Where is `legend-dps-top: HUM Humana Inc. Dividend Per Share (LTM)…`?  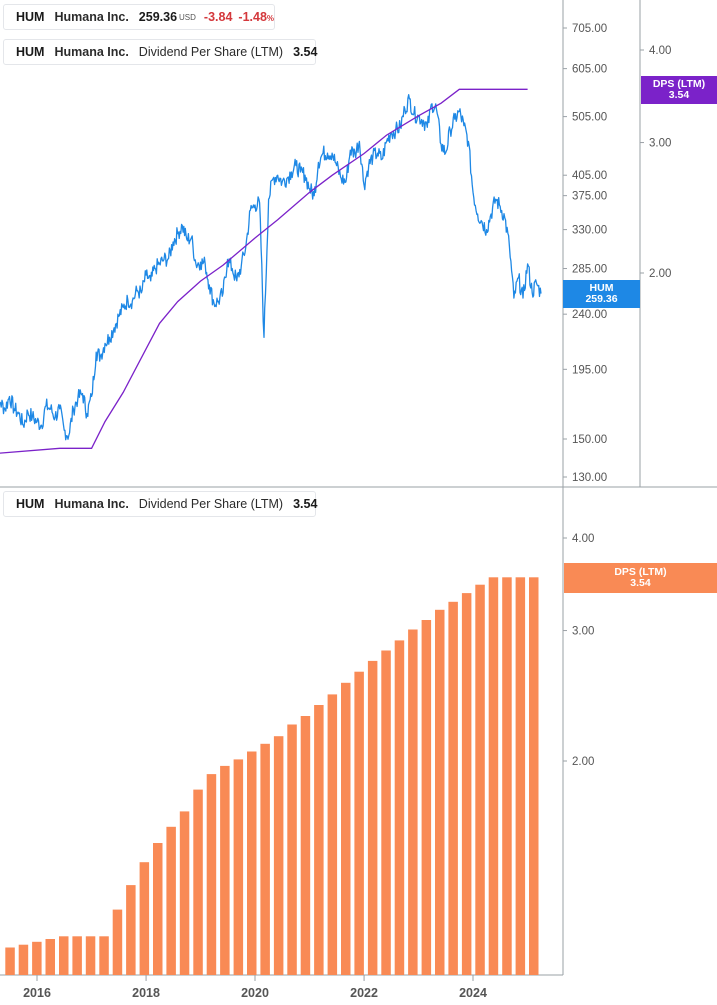
legend-dps-top: HUM Humana Inc. Dividend Per Share (LTM)… is located at coordinates (160, 52).